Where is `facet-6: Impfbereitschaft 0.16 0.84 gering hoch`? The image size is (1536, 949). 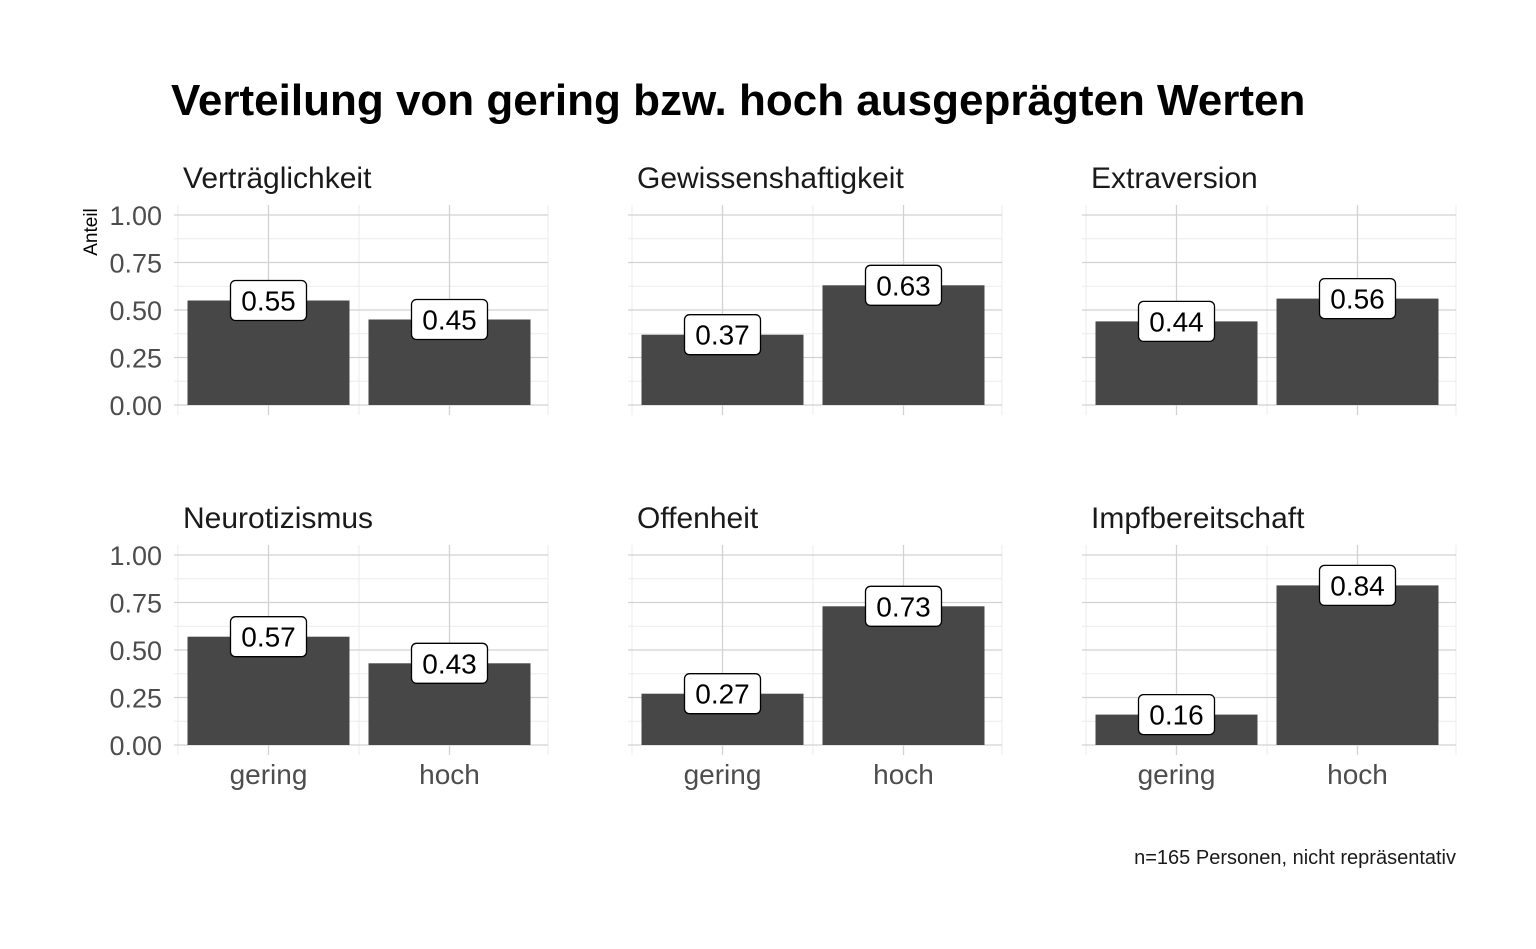
facet-6: Impfbereitschaft 0.16 0.84 gering hoch is located at coordinates (1269, 646).